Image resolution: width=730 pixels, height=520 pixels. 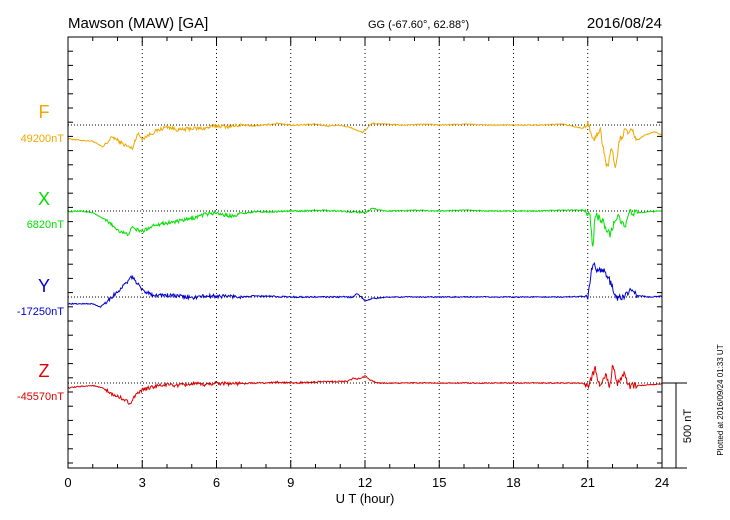 I want to click on x-tick-label: 12, so click(x=365, y=482).